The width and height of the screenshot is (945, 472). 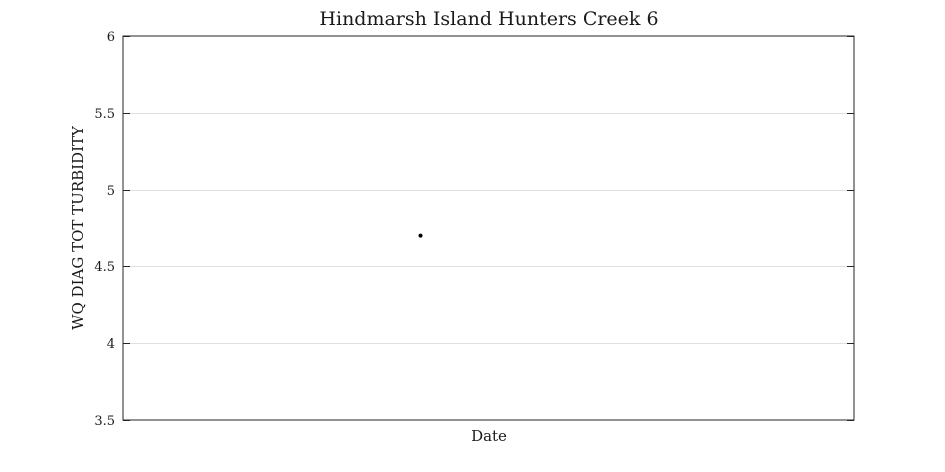 I want to click on y-tick-label: 6, so click(x=111, y=37).